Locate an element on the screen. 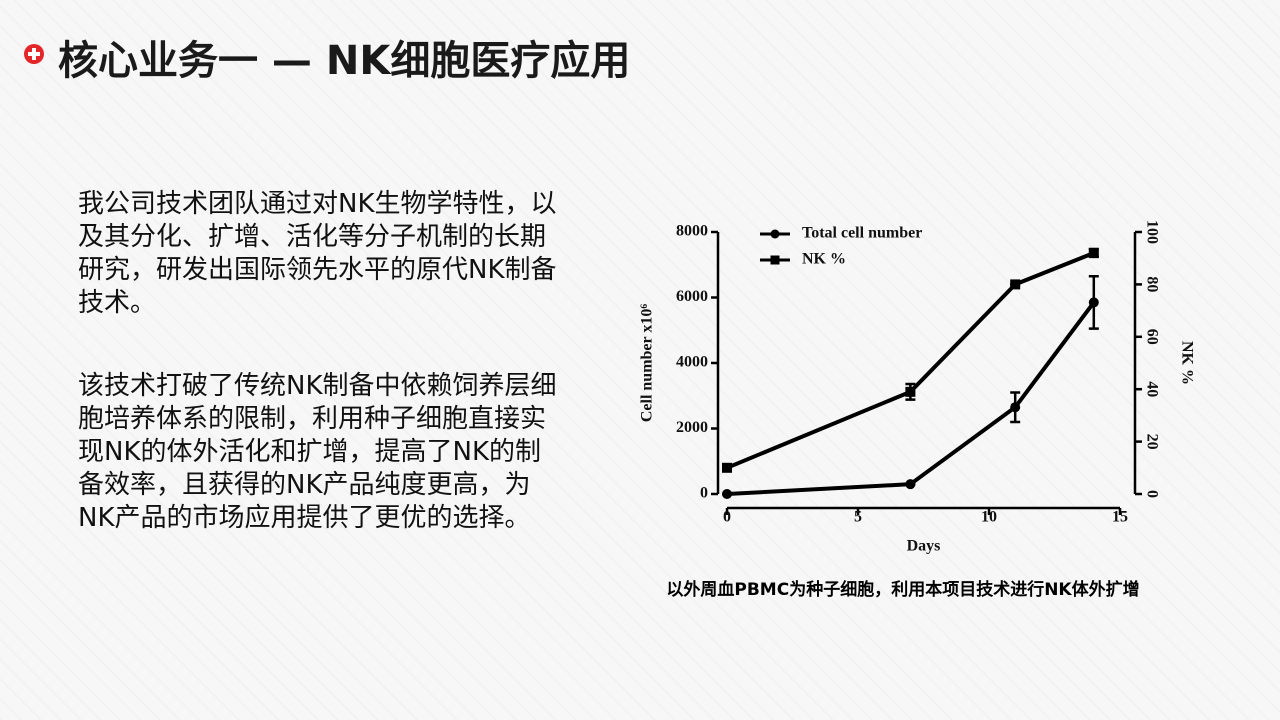 The height and width of the screenshot is (720, 1280). y2-tick-label: 40 is located at coordinates (1151, 389).